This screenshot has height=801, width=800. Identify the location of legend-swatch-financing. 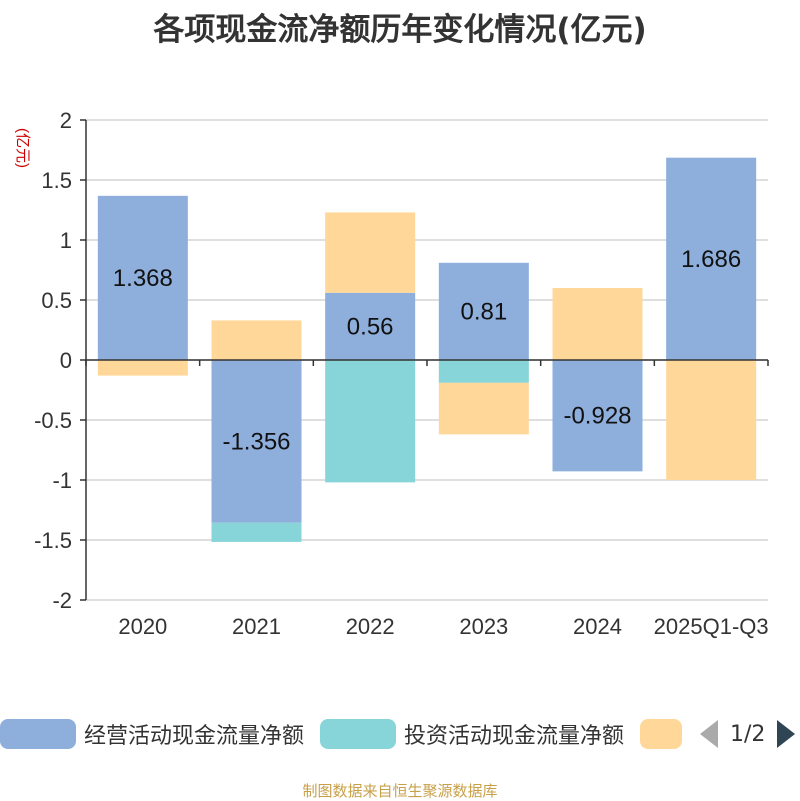
(661, 734).